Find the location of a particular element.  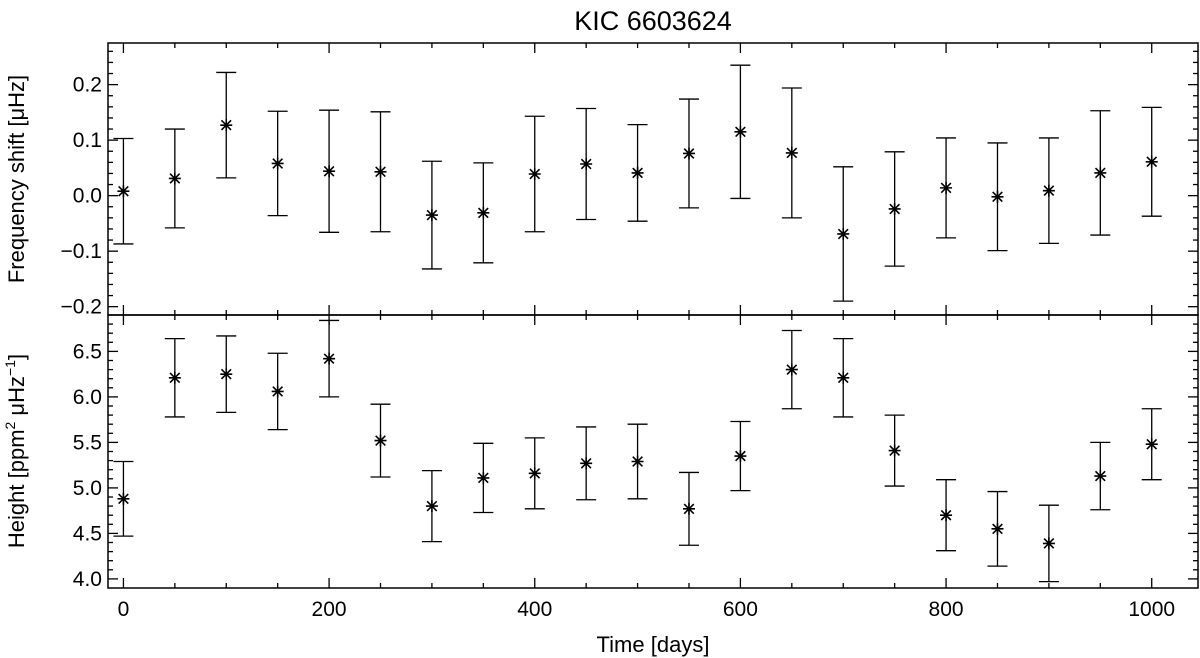

y-tick-label-p1-1: 6.0 is located at coordinates (87, 397).